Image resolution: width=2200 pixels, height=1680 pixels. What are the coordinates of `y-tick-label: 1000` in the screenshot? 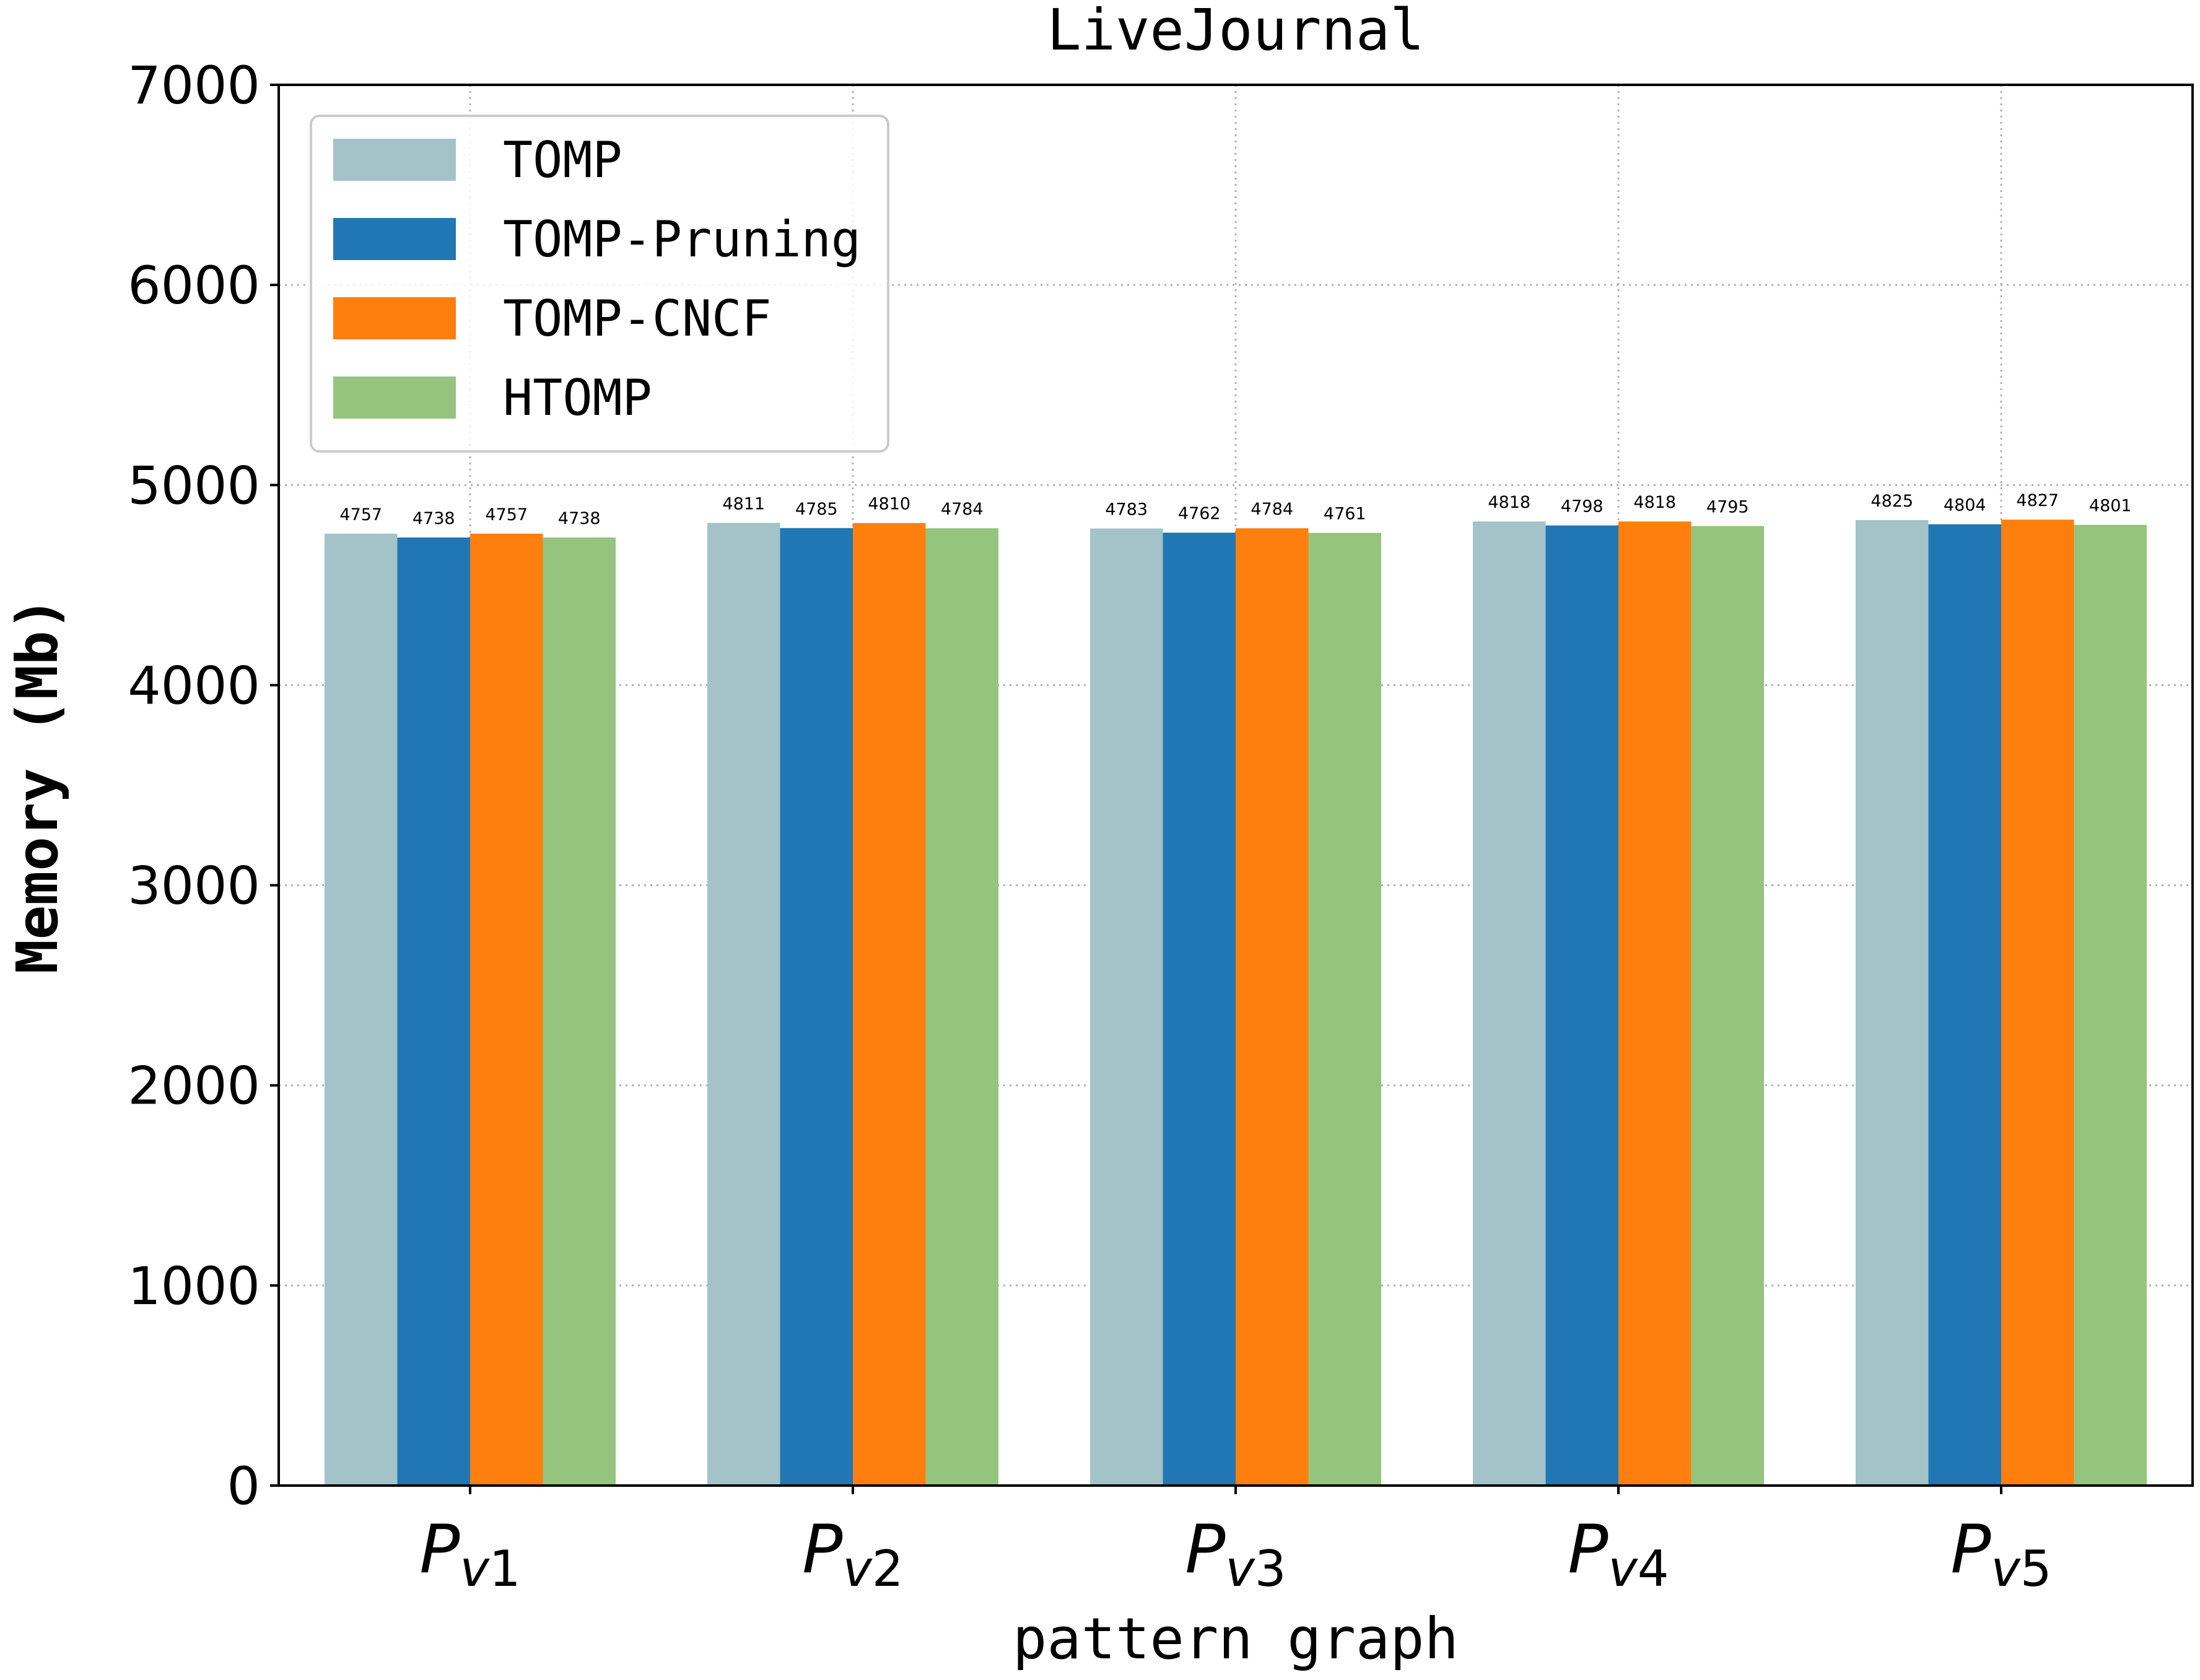 It's located at (194, 1287).